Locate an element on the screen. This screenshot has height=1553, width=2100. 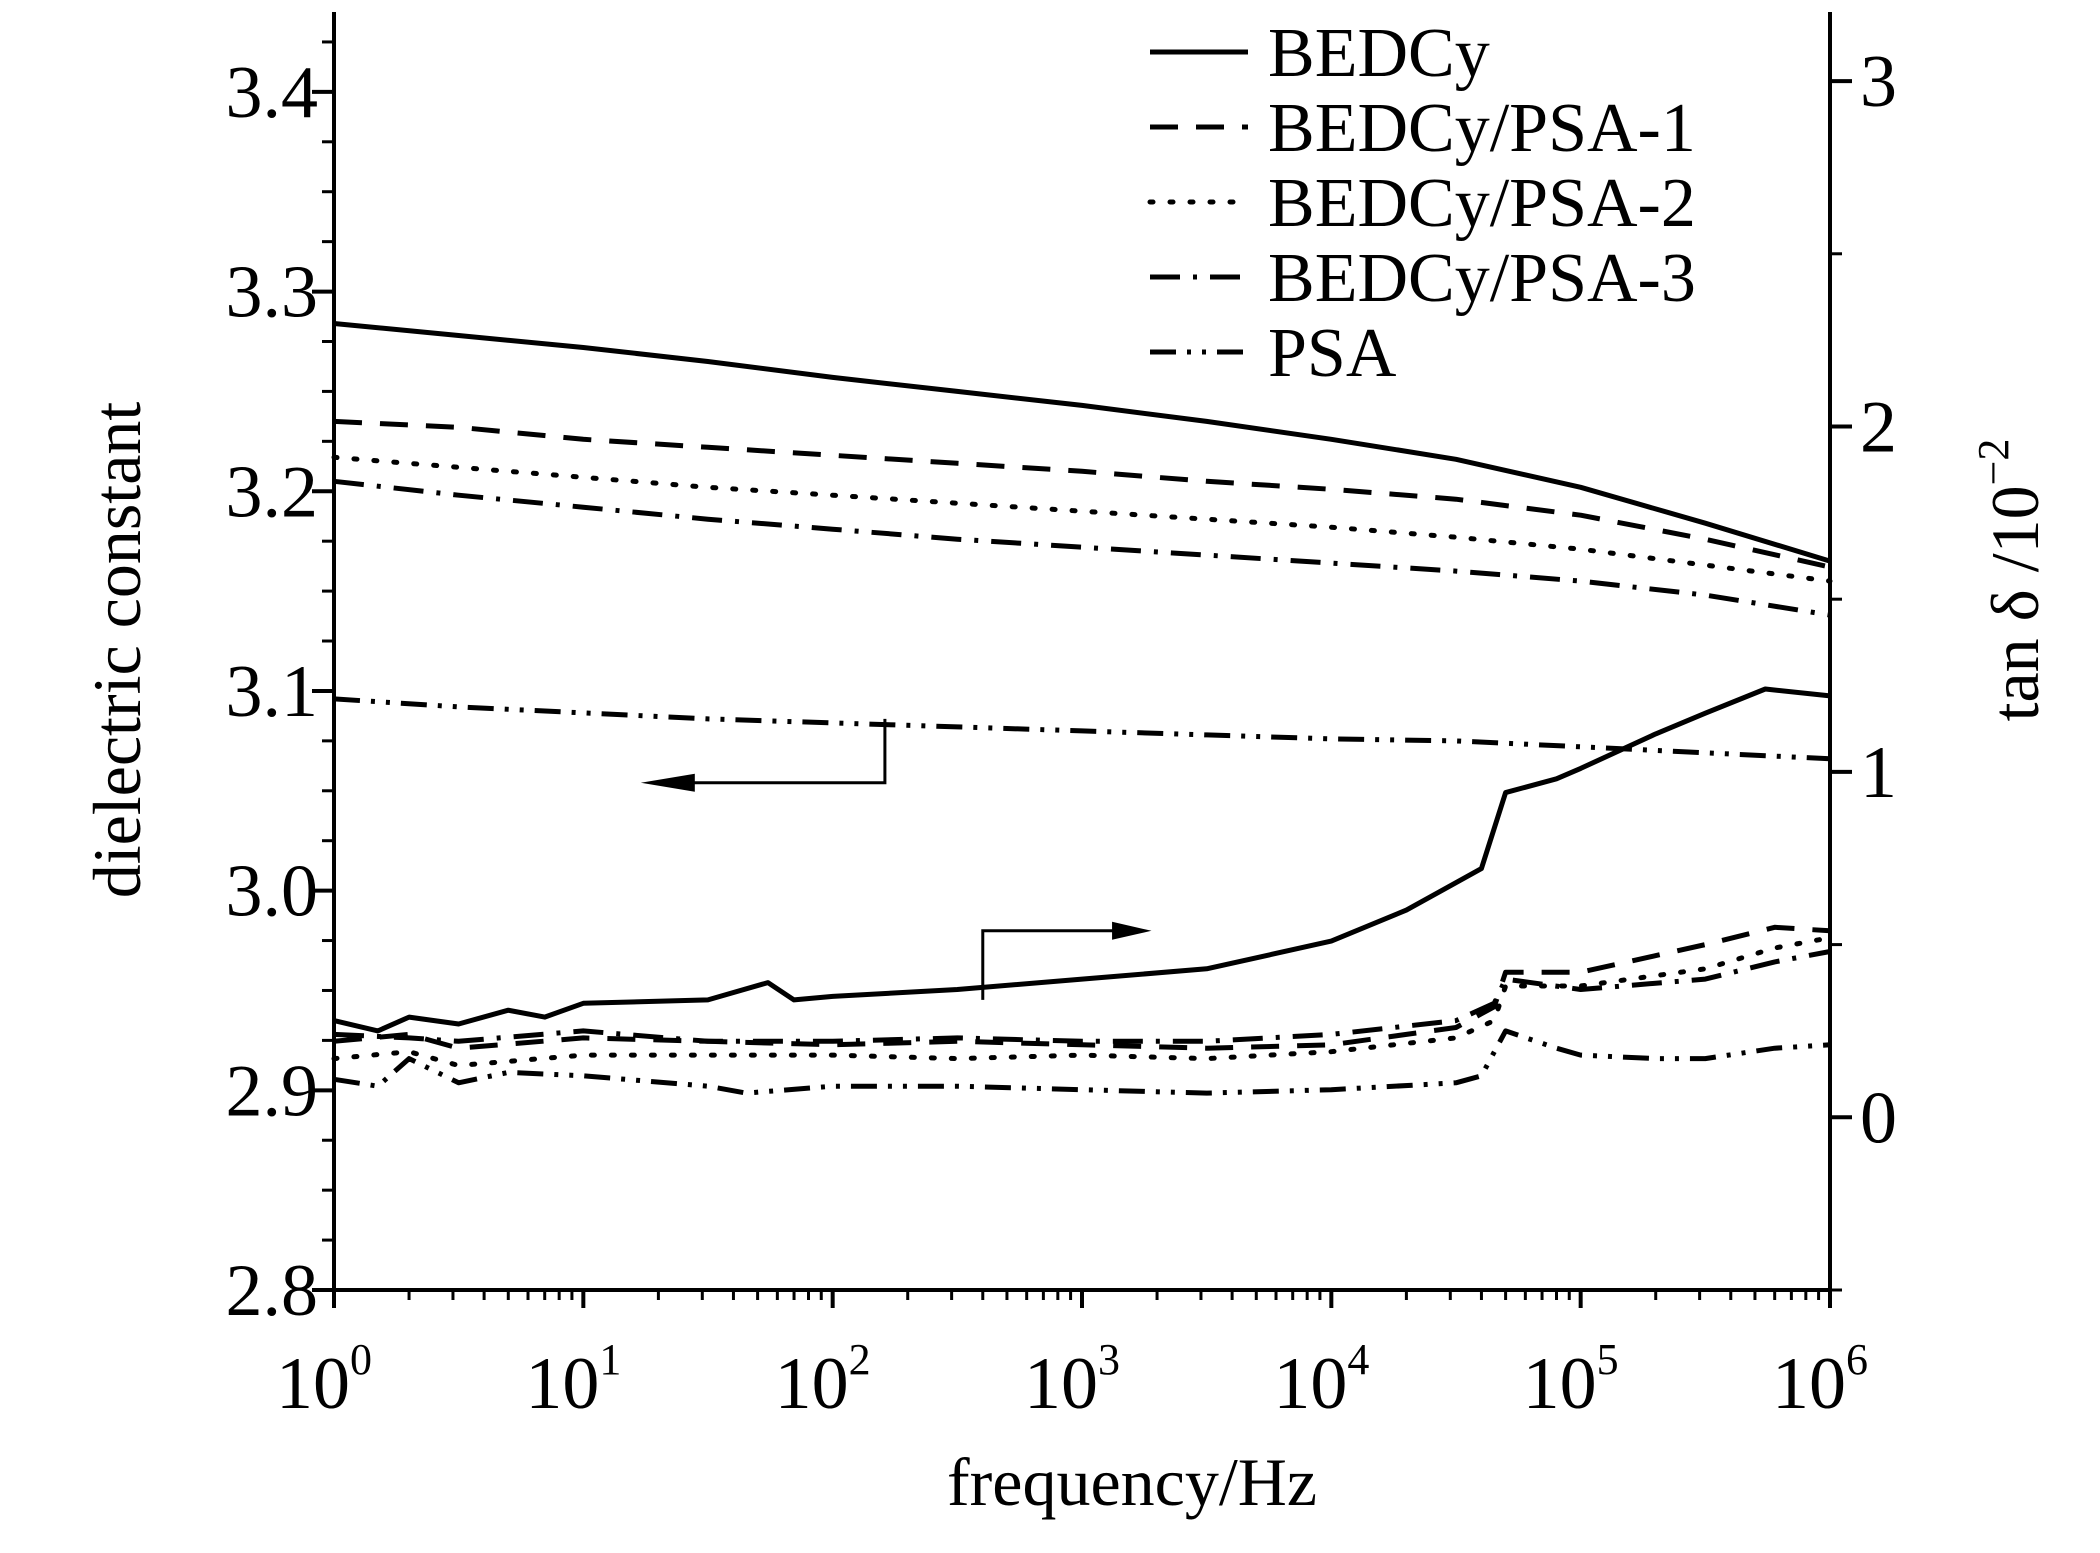
x-tick-label: 10² is located at coordinates (823, 1380).